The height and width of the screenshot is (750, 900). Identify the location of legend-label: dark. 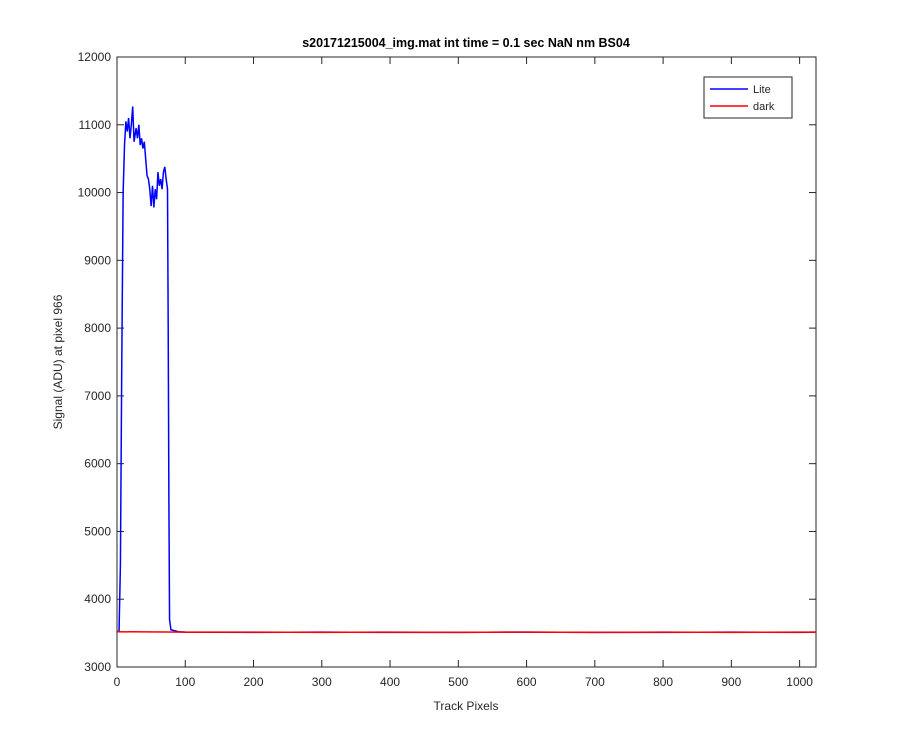
(764, 107).